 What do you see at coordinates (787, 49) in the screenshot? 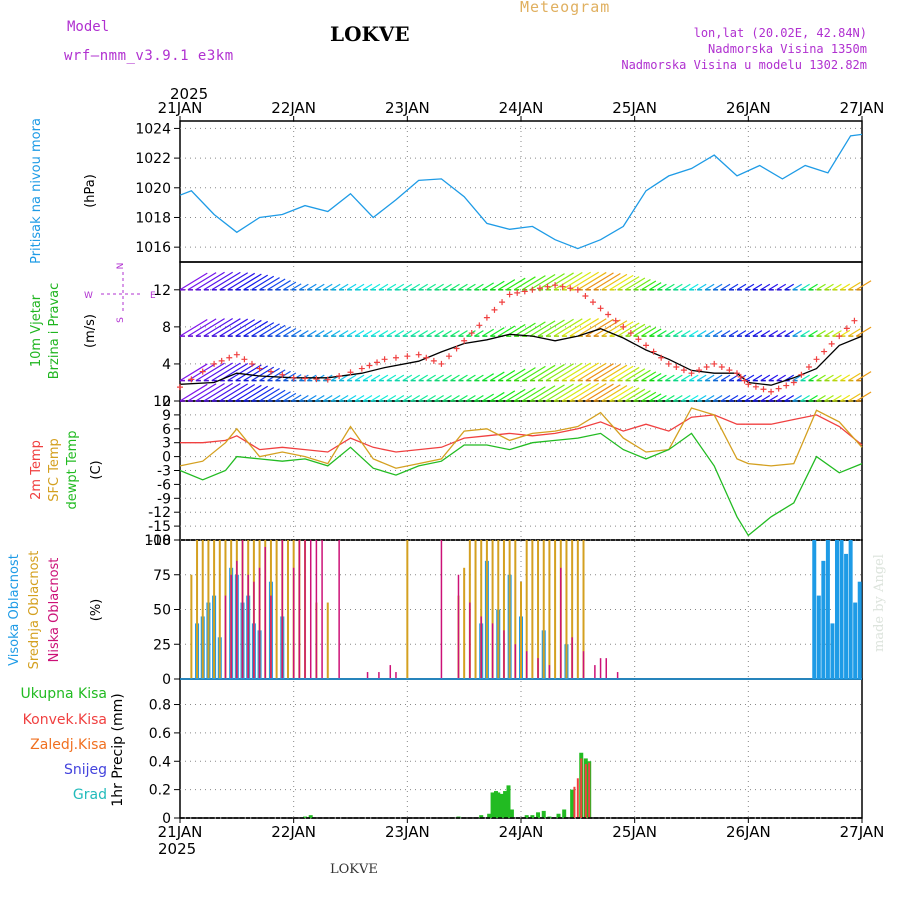
I see `elevation-label: Nadmorska Visina 1350m` at bounding box center [787, 49].